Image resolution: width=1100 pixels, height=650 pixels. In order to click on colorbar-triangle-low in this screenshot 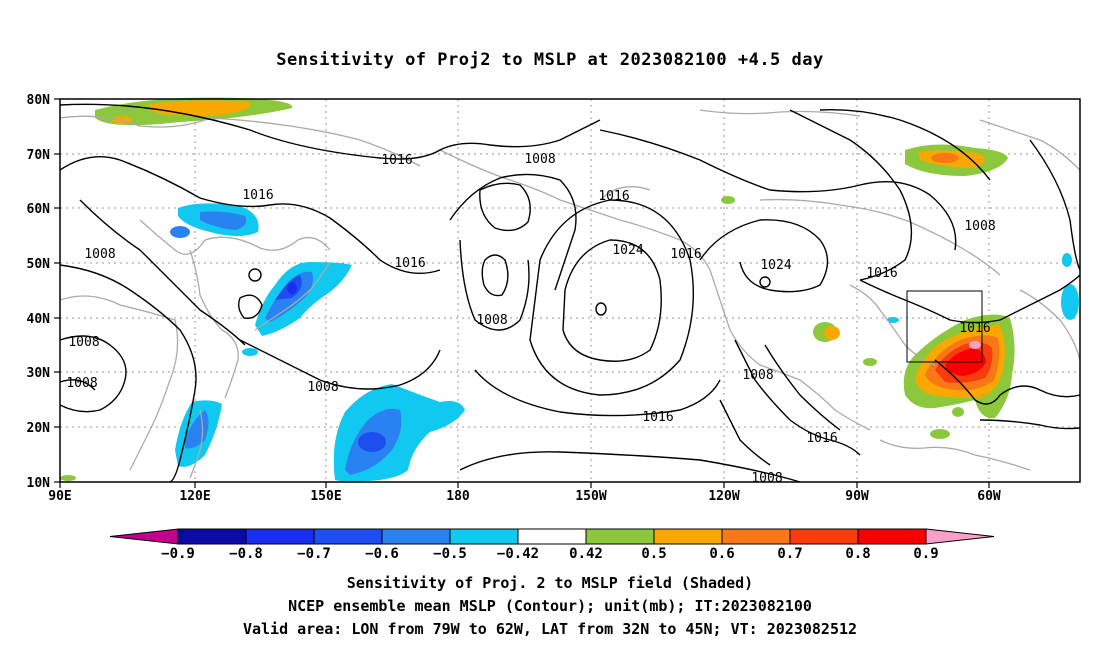, I will do `click(144, 536)`.